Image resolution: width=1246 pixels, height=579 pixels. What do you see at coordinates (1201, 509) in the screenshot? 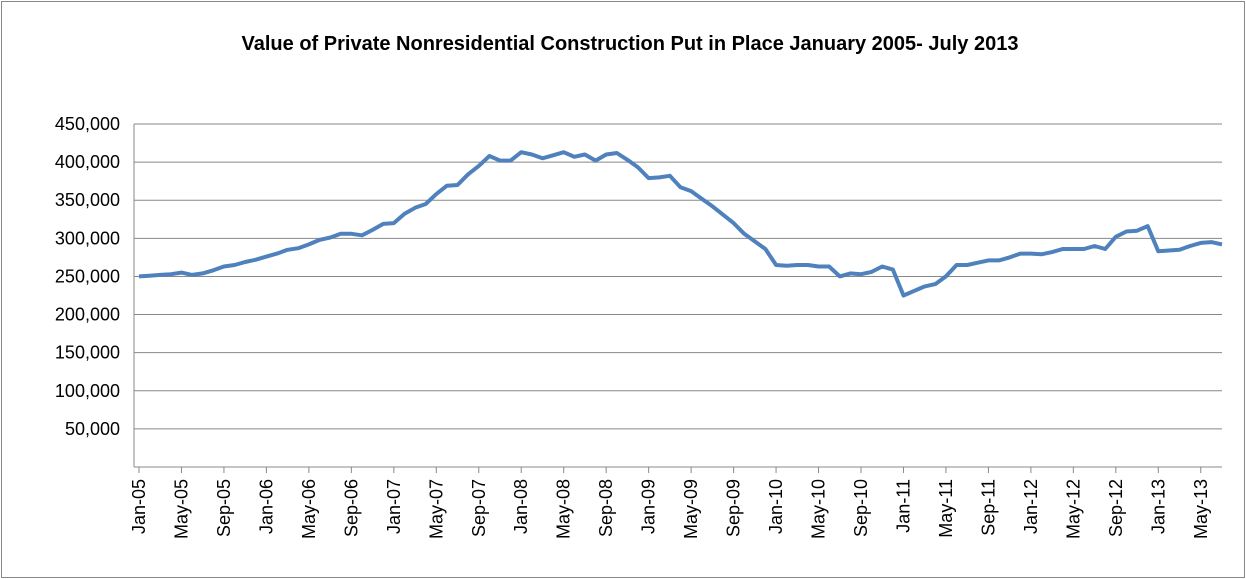
I see `x-tick-label: May-13` at bounding box center [1201, 509].